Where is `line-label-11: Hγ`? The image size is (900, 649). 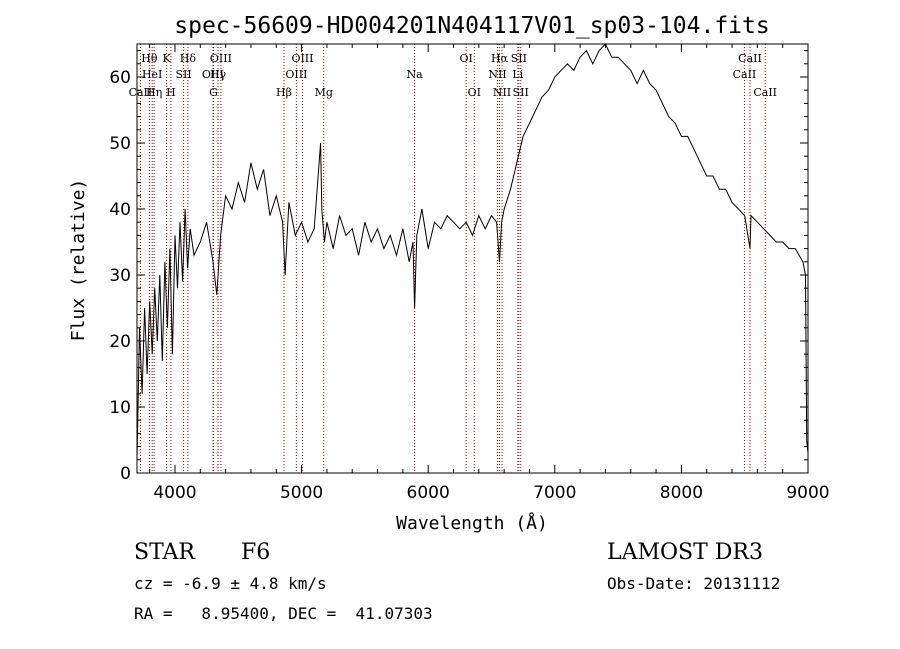 line-label-11: Hγ is located at coordinates (218, 74).